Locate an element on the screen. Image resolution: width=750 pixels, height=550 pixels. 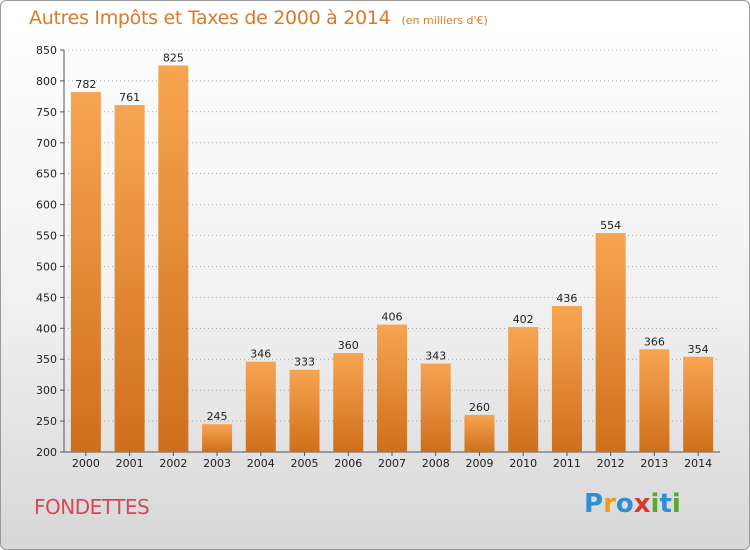
value-label-2004: 346 is located at coordinates (260, 354).